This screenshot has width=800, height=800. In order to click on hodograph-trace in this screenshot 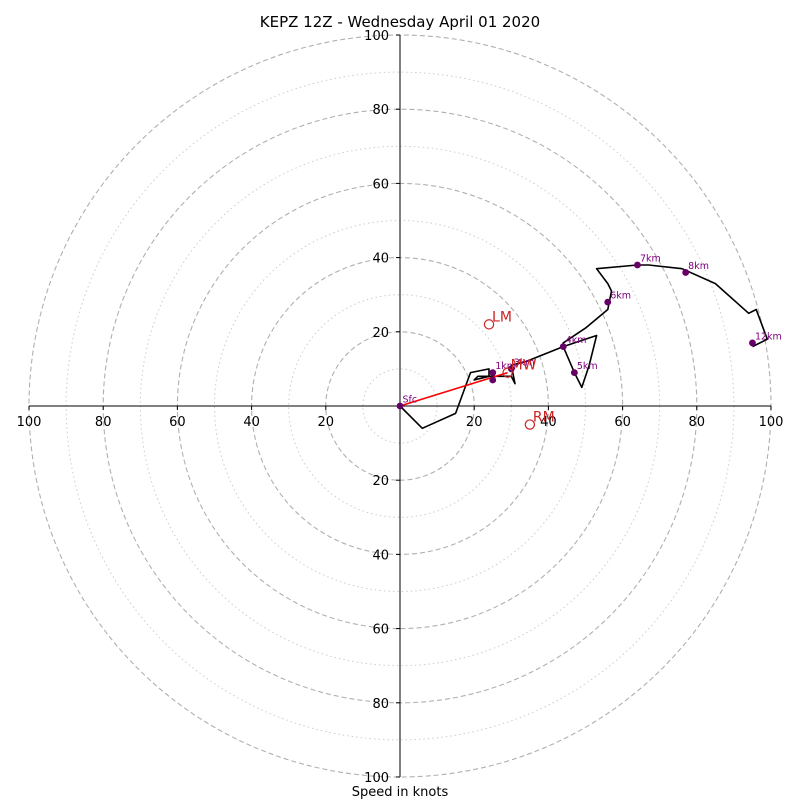, I will do `click(584, 347)`.